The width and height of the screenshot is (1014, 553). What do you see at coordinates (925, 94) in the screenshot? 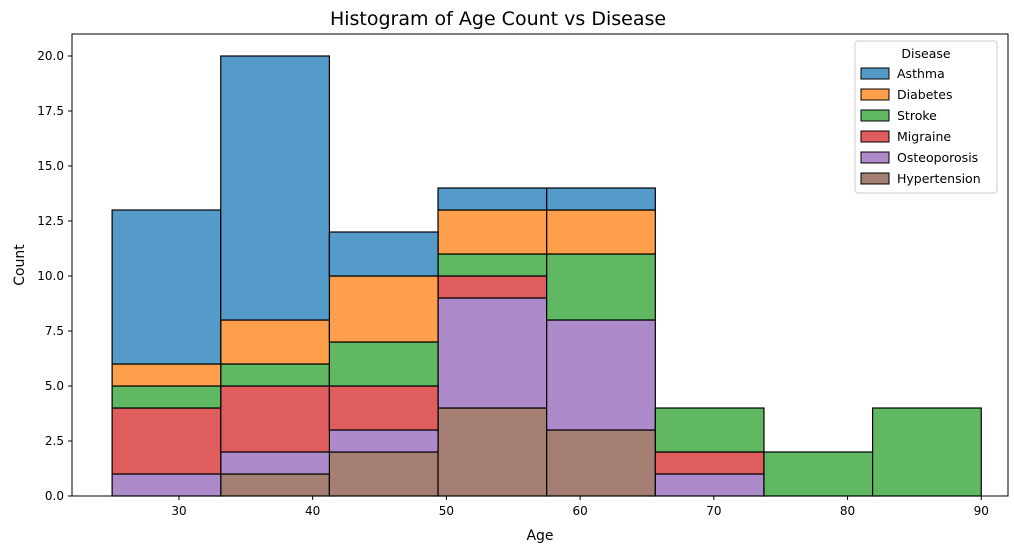
I see `legend-label-diabetes: Diabetes` at bounding box center [925, 94].